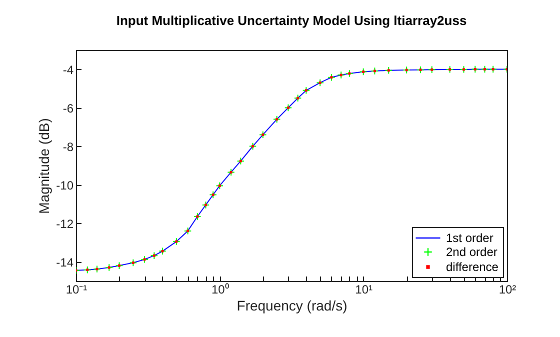  What do you see at coordinates (65, 223) in the screenshot?
I see `y-tick-label: -12` at bounding box center [65, 223].